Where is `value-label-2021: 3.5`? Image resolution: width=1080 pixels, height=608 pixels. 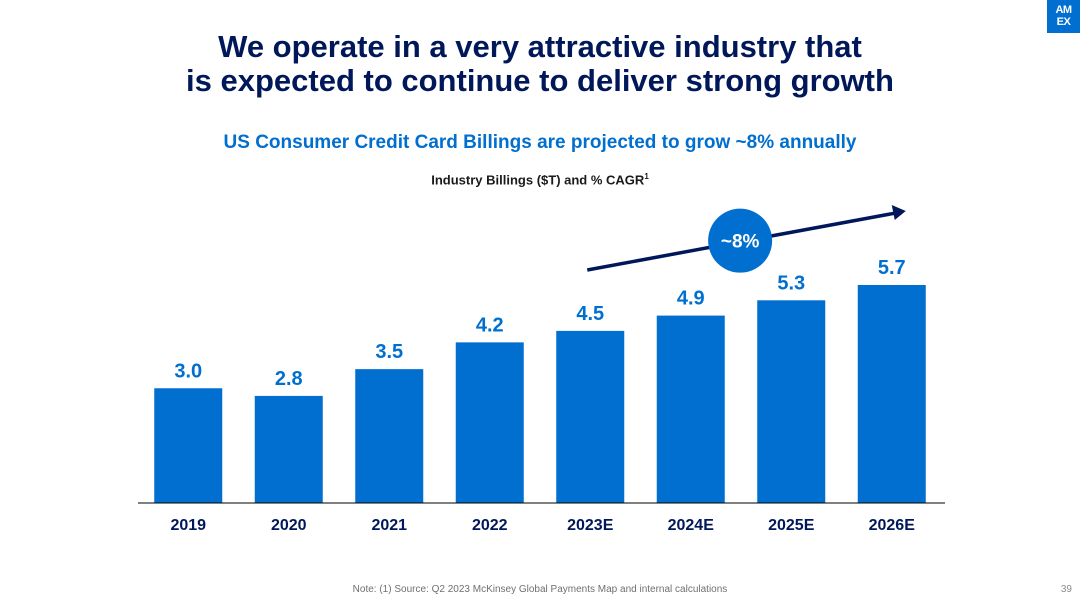
value-label-2021: 3.5 is located at coordinates (389, 352).